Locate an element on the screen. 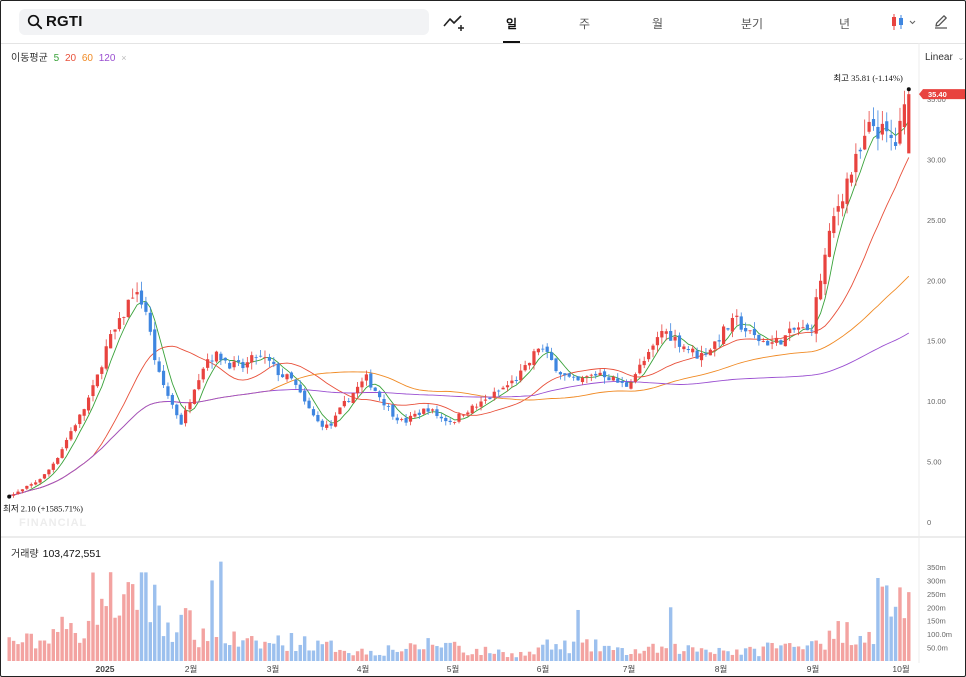 The height and width of the screenshot is (677, 966). price-tick-label: 25.00 is located at coordinates (936, 220).